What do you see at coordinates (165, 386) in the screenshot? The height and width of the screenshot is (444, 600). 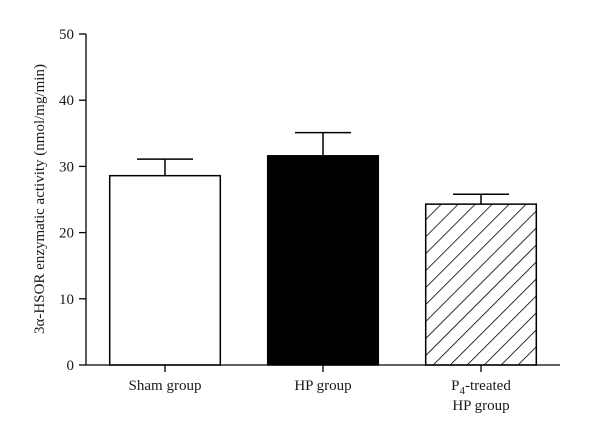 I see `x-category-label: Sham group` at bounding box center [165, 386].